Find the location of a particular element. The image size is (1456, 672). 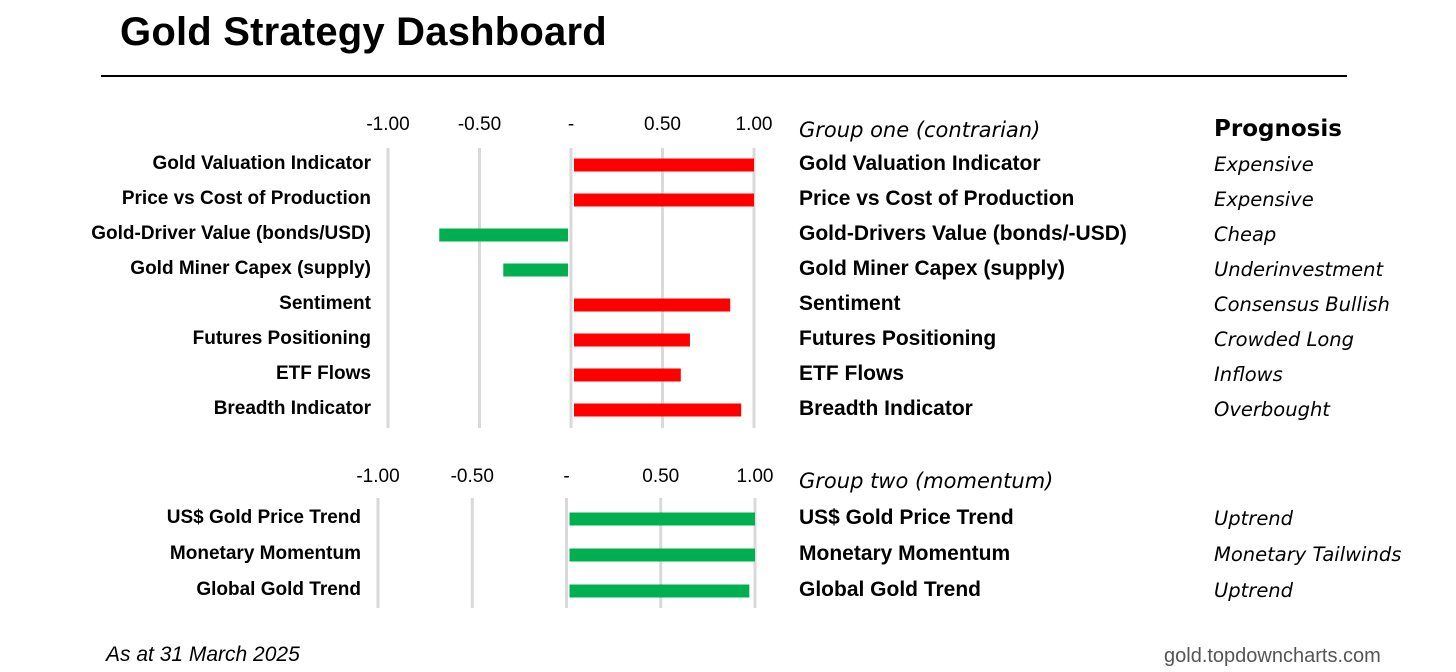

as-at-date: As at 31 March 2025 is located at coordinates (203, 654).